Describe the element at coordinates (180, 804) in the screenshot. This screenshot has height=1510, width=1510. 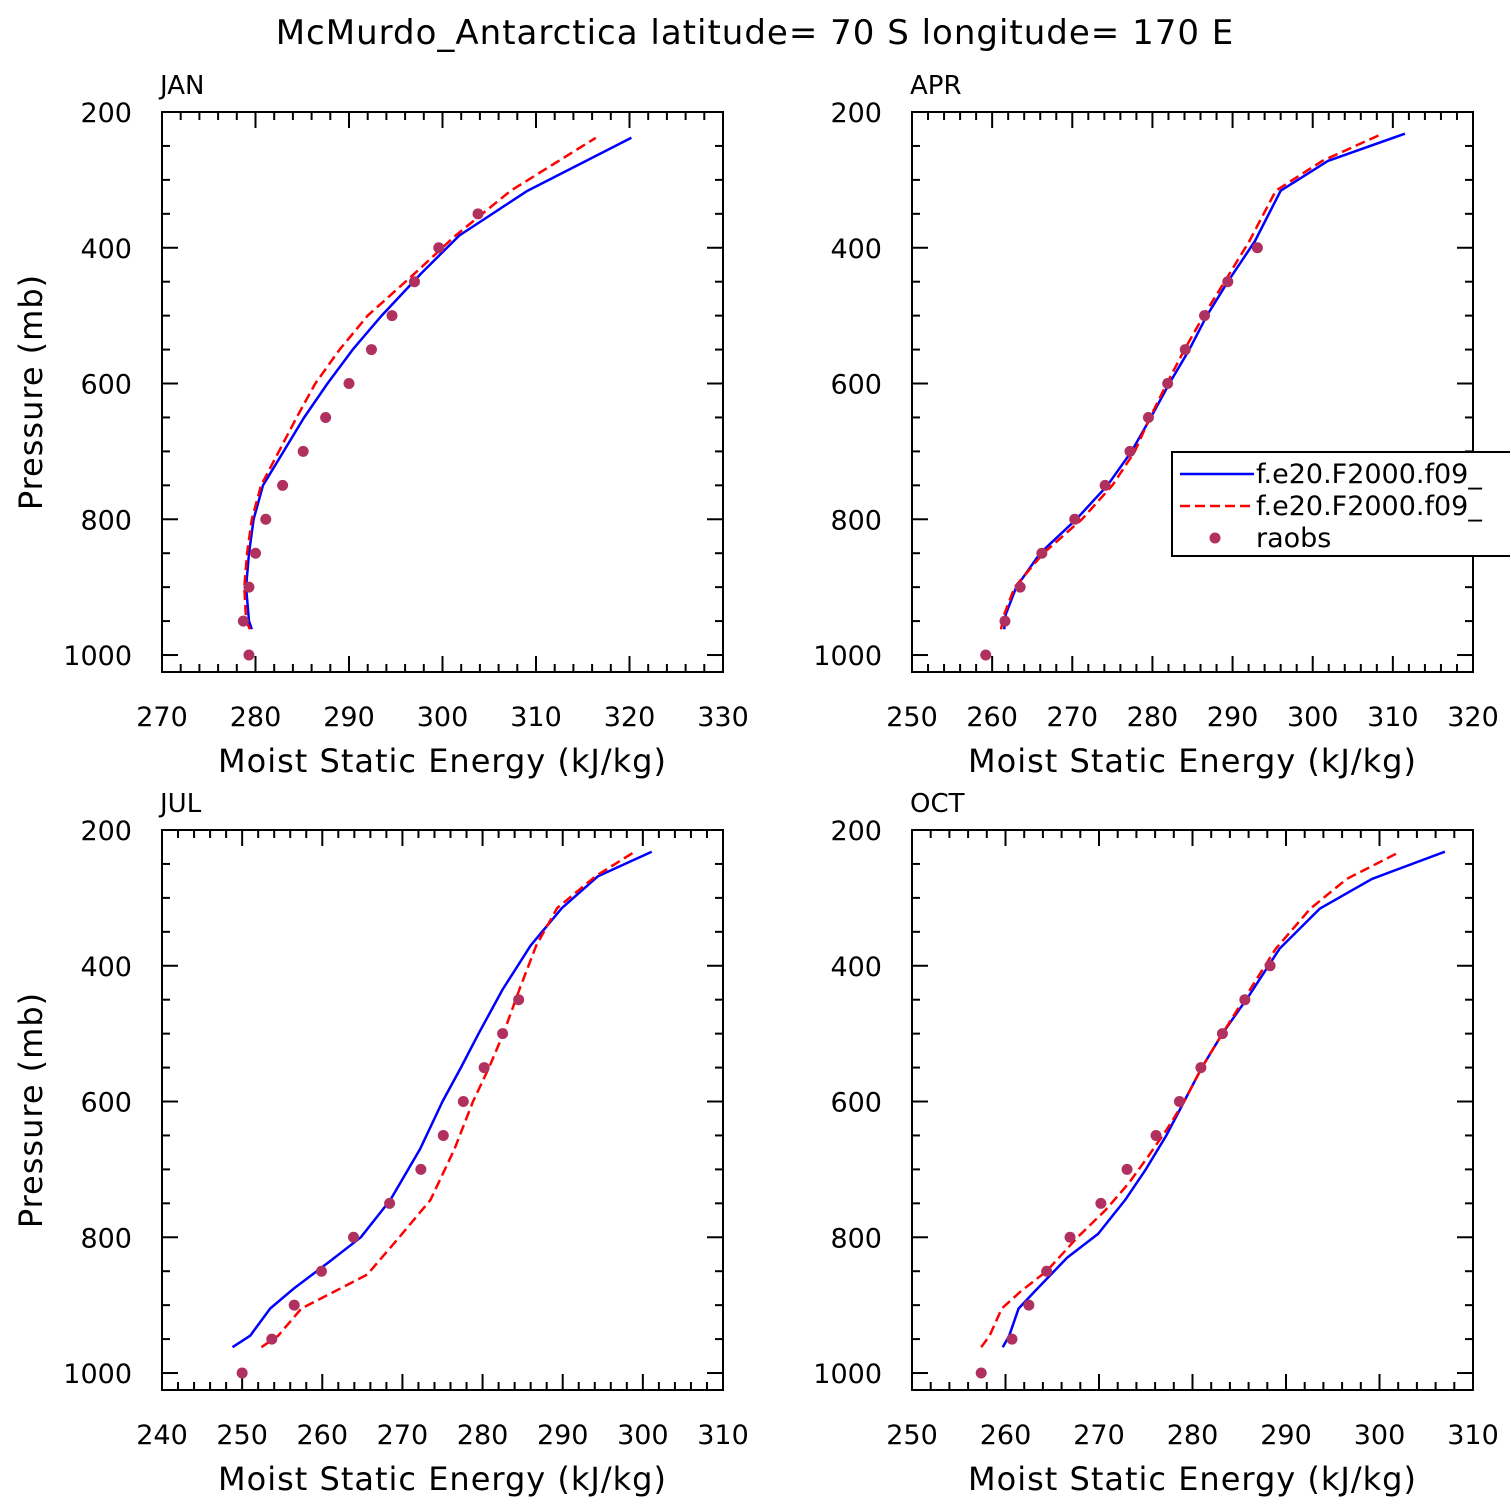
I see `panel-title: JUL` at that location.